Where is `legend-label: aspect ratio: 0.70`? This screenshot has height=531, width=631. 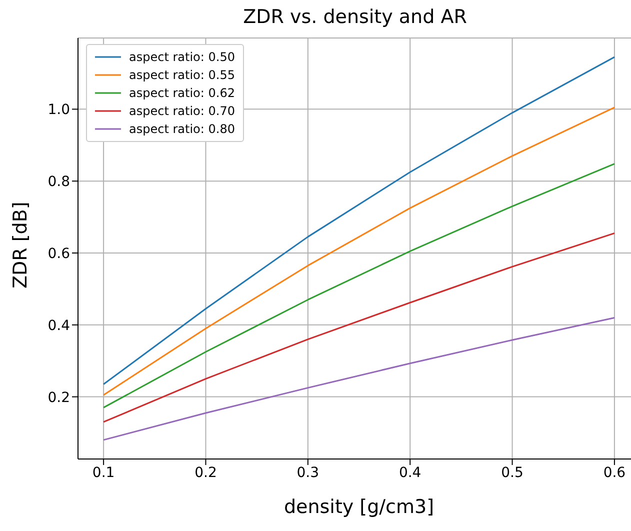 legend-label: aspect ratio: 0.70 is located at coordinates (182, 111).